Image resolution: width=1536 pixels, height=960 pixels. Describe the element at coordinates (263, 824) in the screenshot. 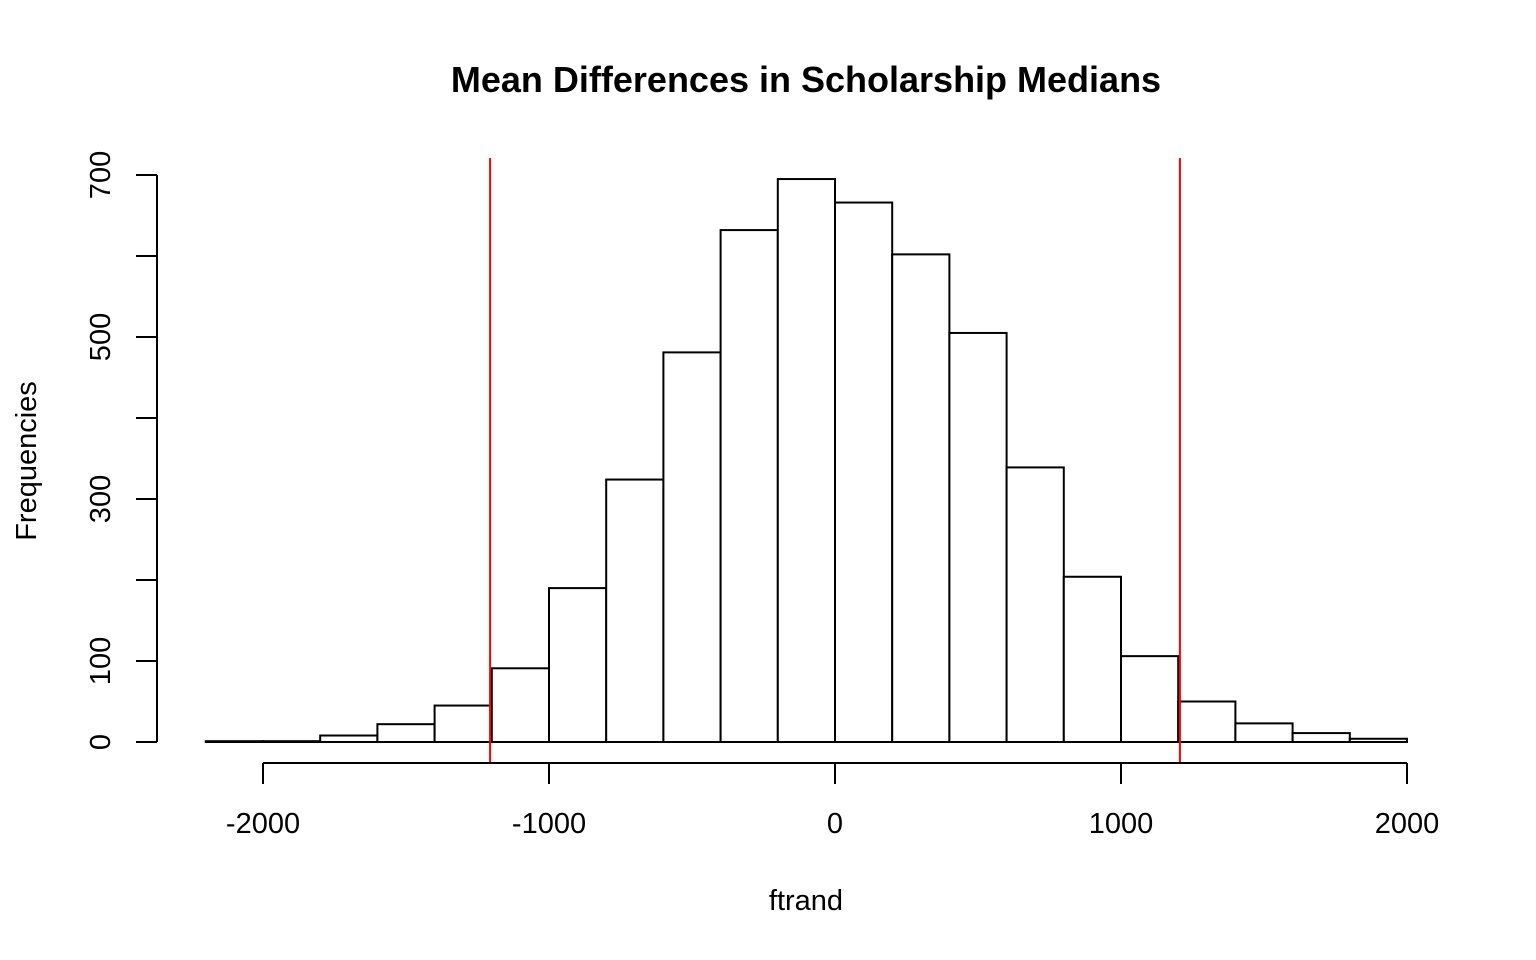

I see `x-tick-label: -2000` at that location.